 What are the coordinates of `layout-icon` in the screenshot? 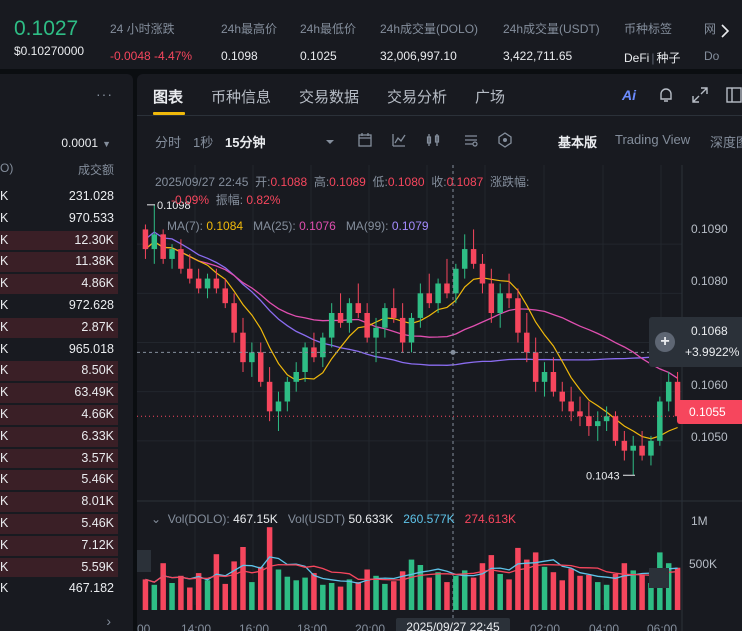 It's located at (733, 95).